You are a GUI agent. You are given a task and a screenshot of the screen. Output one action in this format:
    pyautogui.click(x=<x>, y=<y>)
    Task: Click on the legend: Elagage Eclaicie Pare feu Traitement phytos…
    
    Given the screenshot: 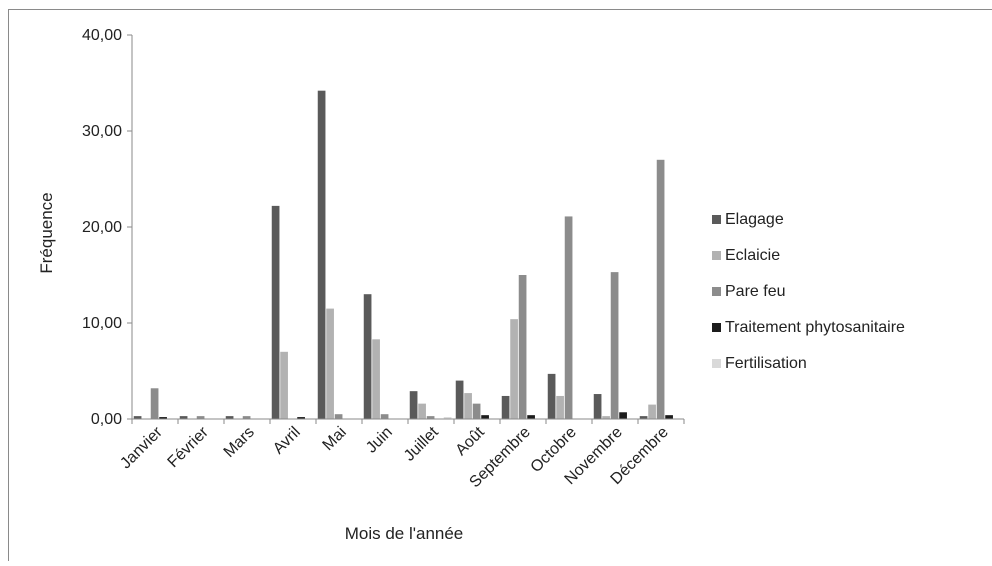 What is the action you would take?
    pyautogui.click(x=808, y=291)
    